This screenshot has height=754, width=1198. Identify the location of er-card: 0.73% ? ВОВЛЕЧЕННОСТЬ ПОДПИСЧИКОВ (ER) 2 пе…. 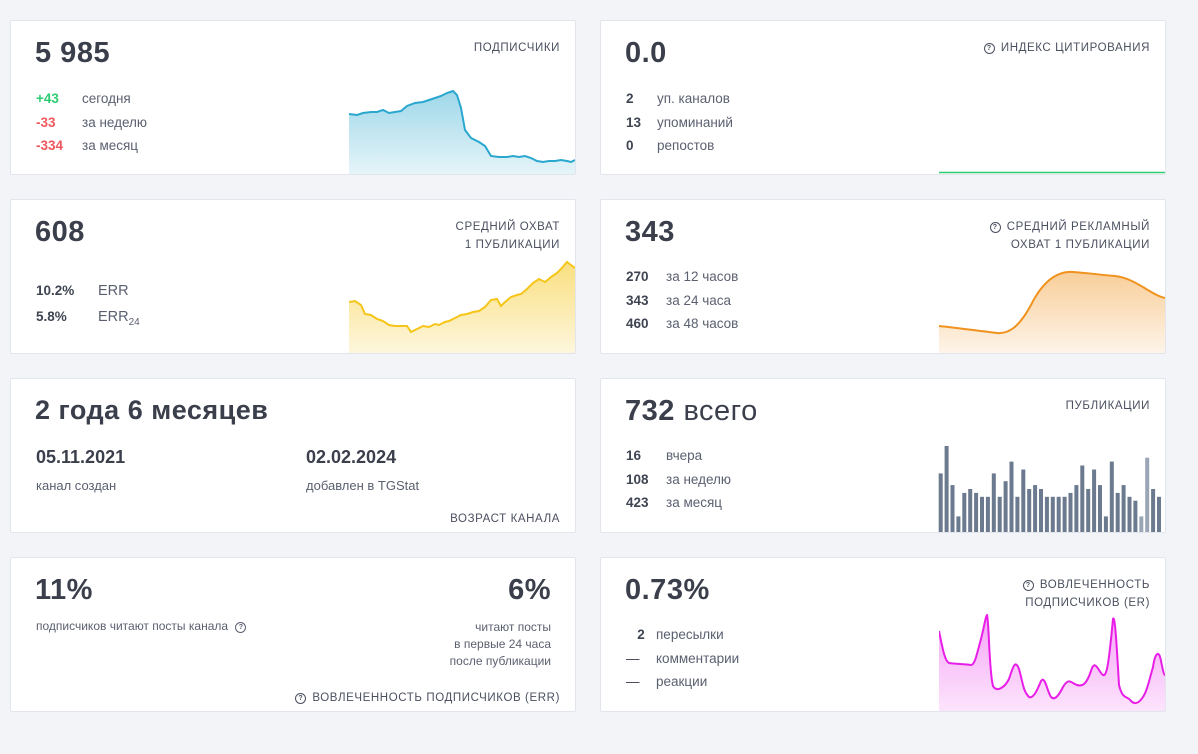
(883, 634).